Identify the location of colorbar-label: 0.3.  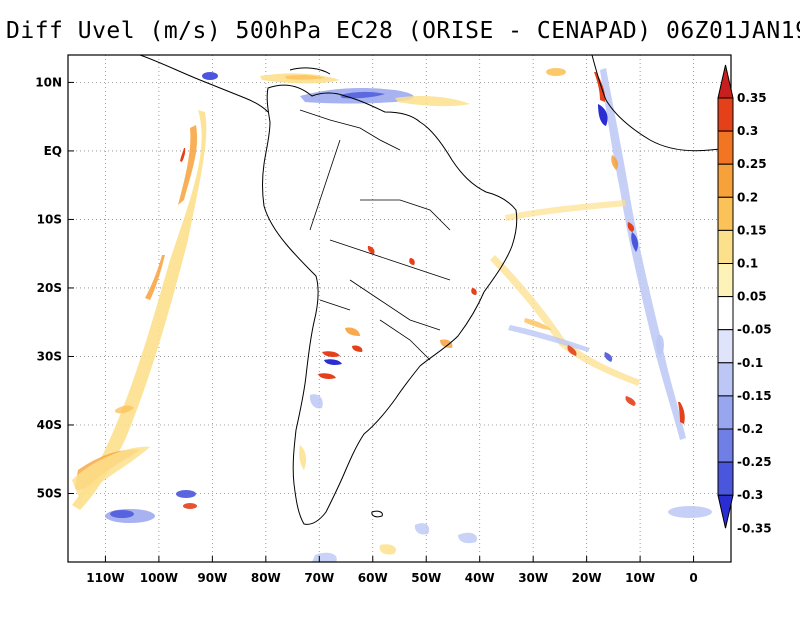
(747, 131).